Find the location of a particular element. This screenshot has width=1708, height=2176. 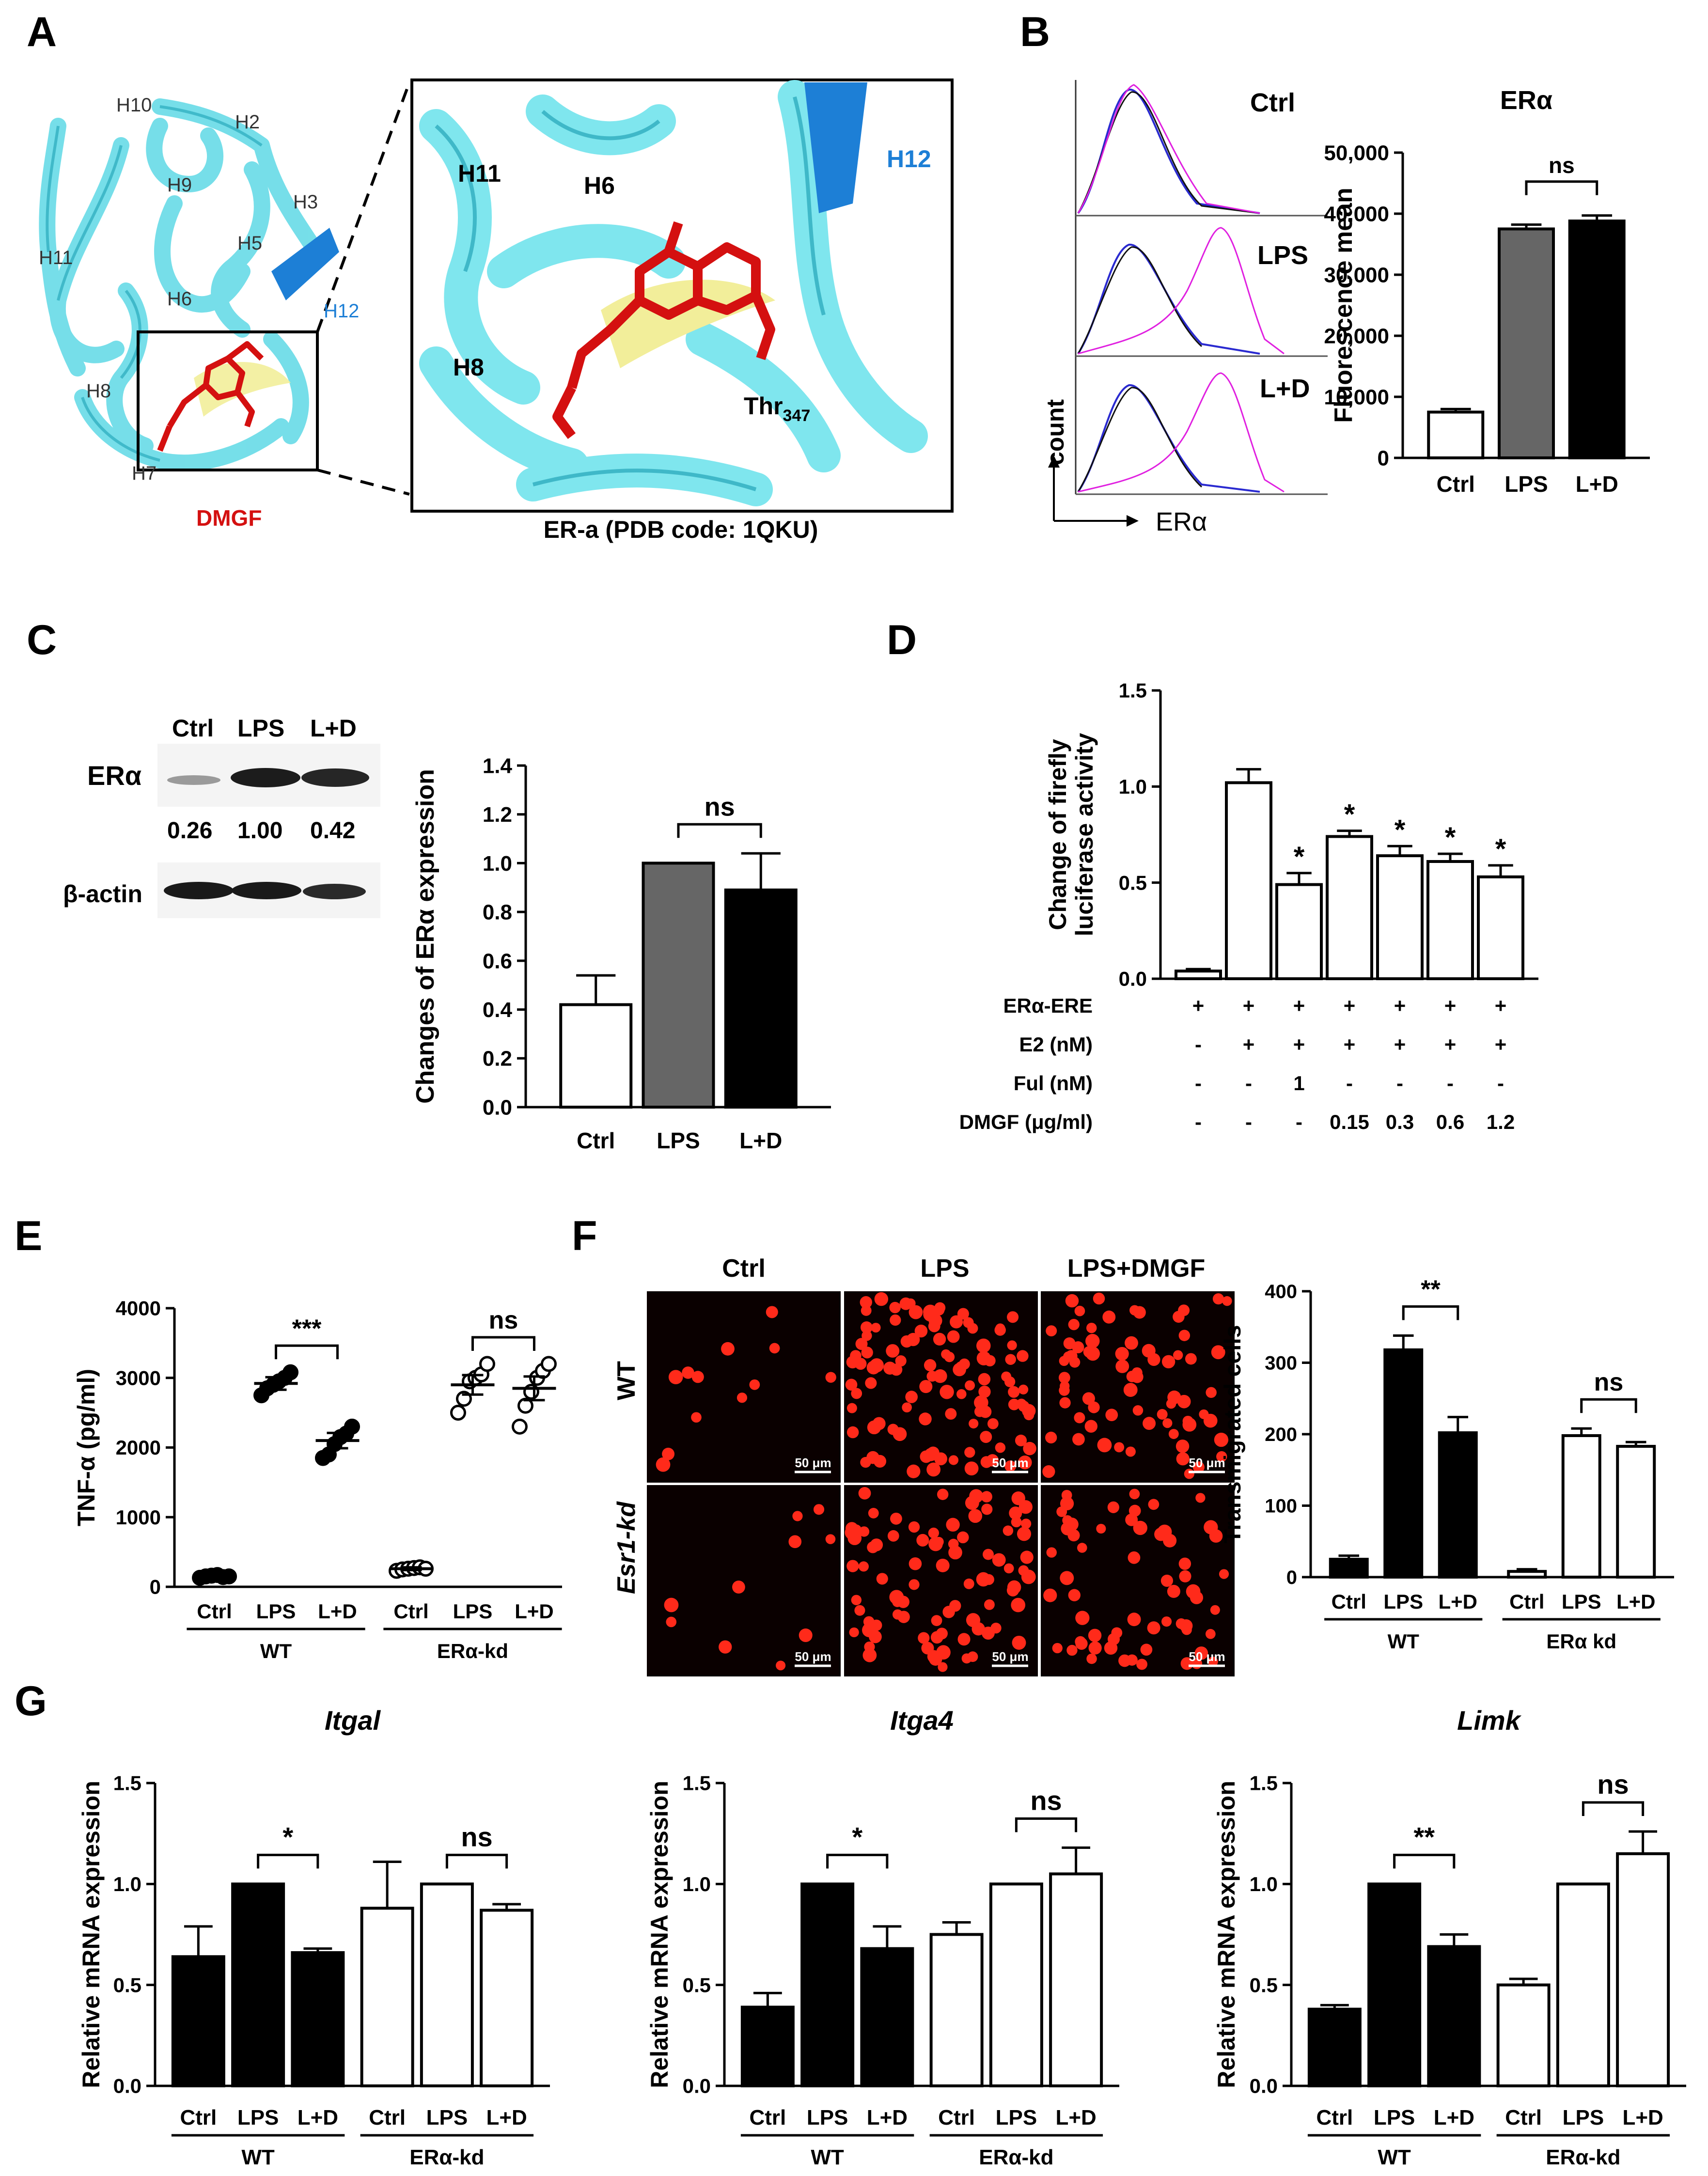

y-tick-label: 30,000 is located at coordinates (1356, 275).